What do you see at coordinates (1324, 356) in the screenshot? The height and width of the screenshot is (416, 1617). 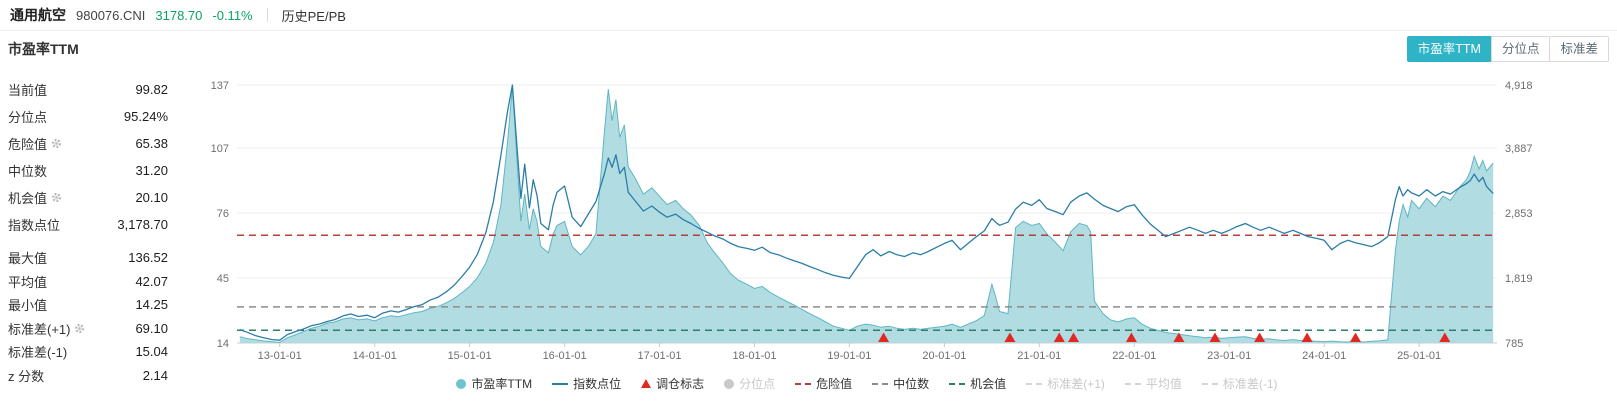 I see `x-axis-tick: 24-01-01` at bounding box center [1324, 356].